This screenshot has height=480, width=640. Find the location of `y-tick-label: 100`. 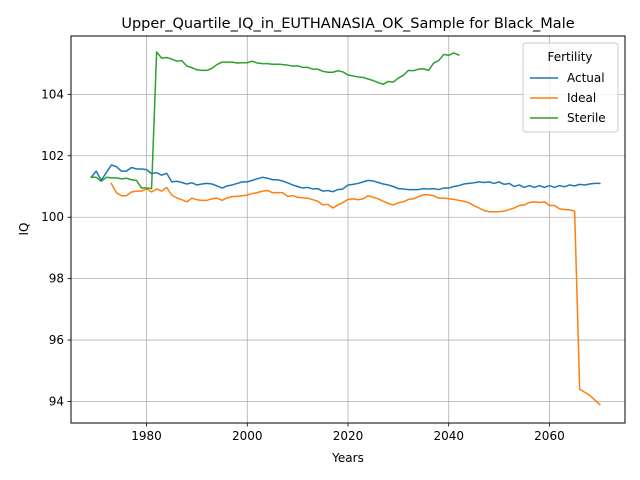

y-tick-label: 100 is located at coordinates (52, 217).